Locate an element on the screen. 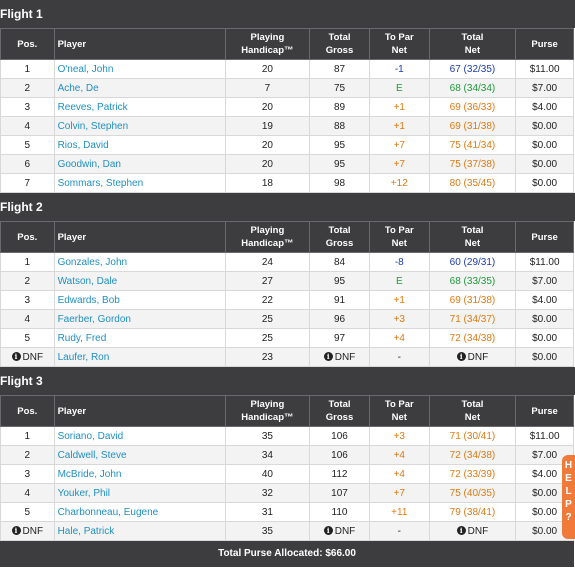 The width and height of the screenshot is (575, 571). player-link: Caldwell, Steve is located at coordinates (139, 455).